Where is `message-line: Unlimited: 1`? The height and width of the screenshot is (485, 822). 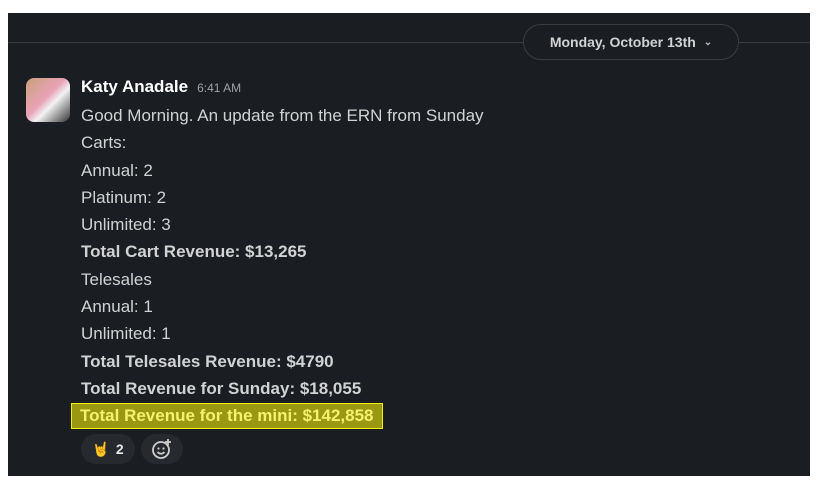 message-line: Unlimited: 1 is located at coordinates (126, 334).